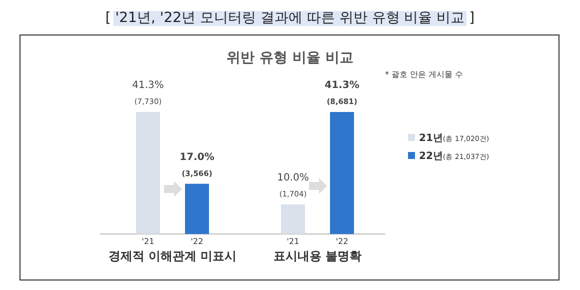 The image size is (580, 290). I want to click on chart-title: [ '21년, '22년 모니터링 결과에 따른 위반 유형 비율 비교 ], so click(290, 18).